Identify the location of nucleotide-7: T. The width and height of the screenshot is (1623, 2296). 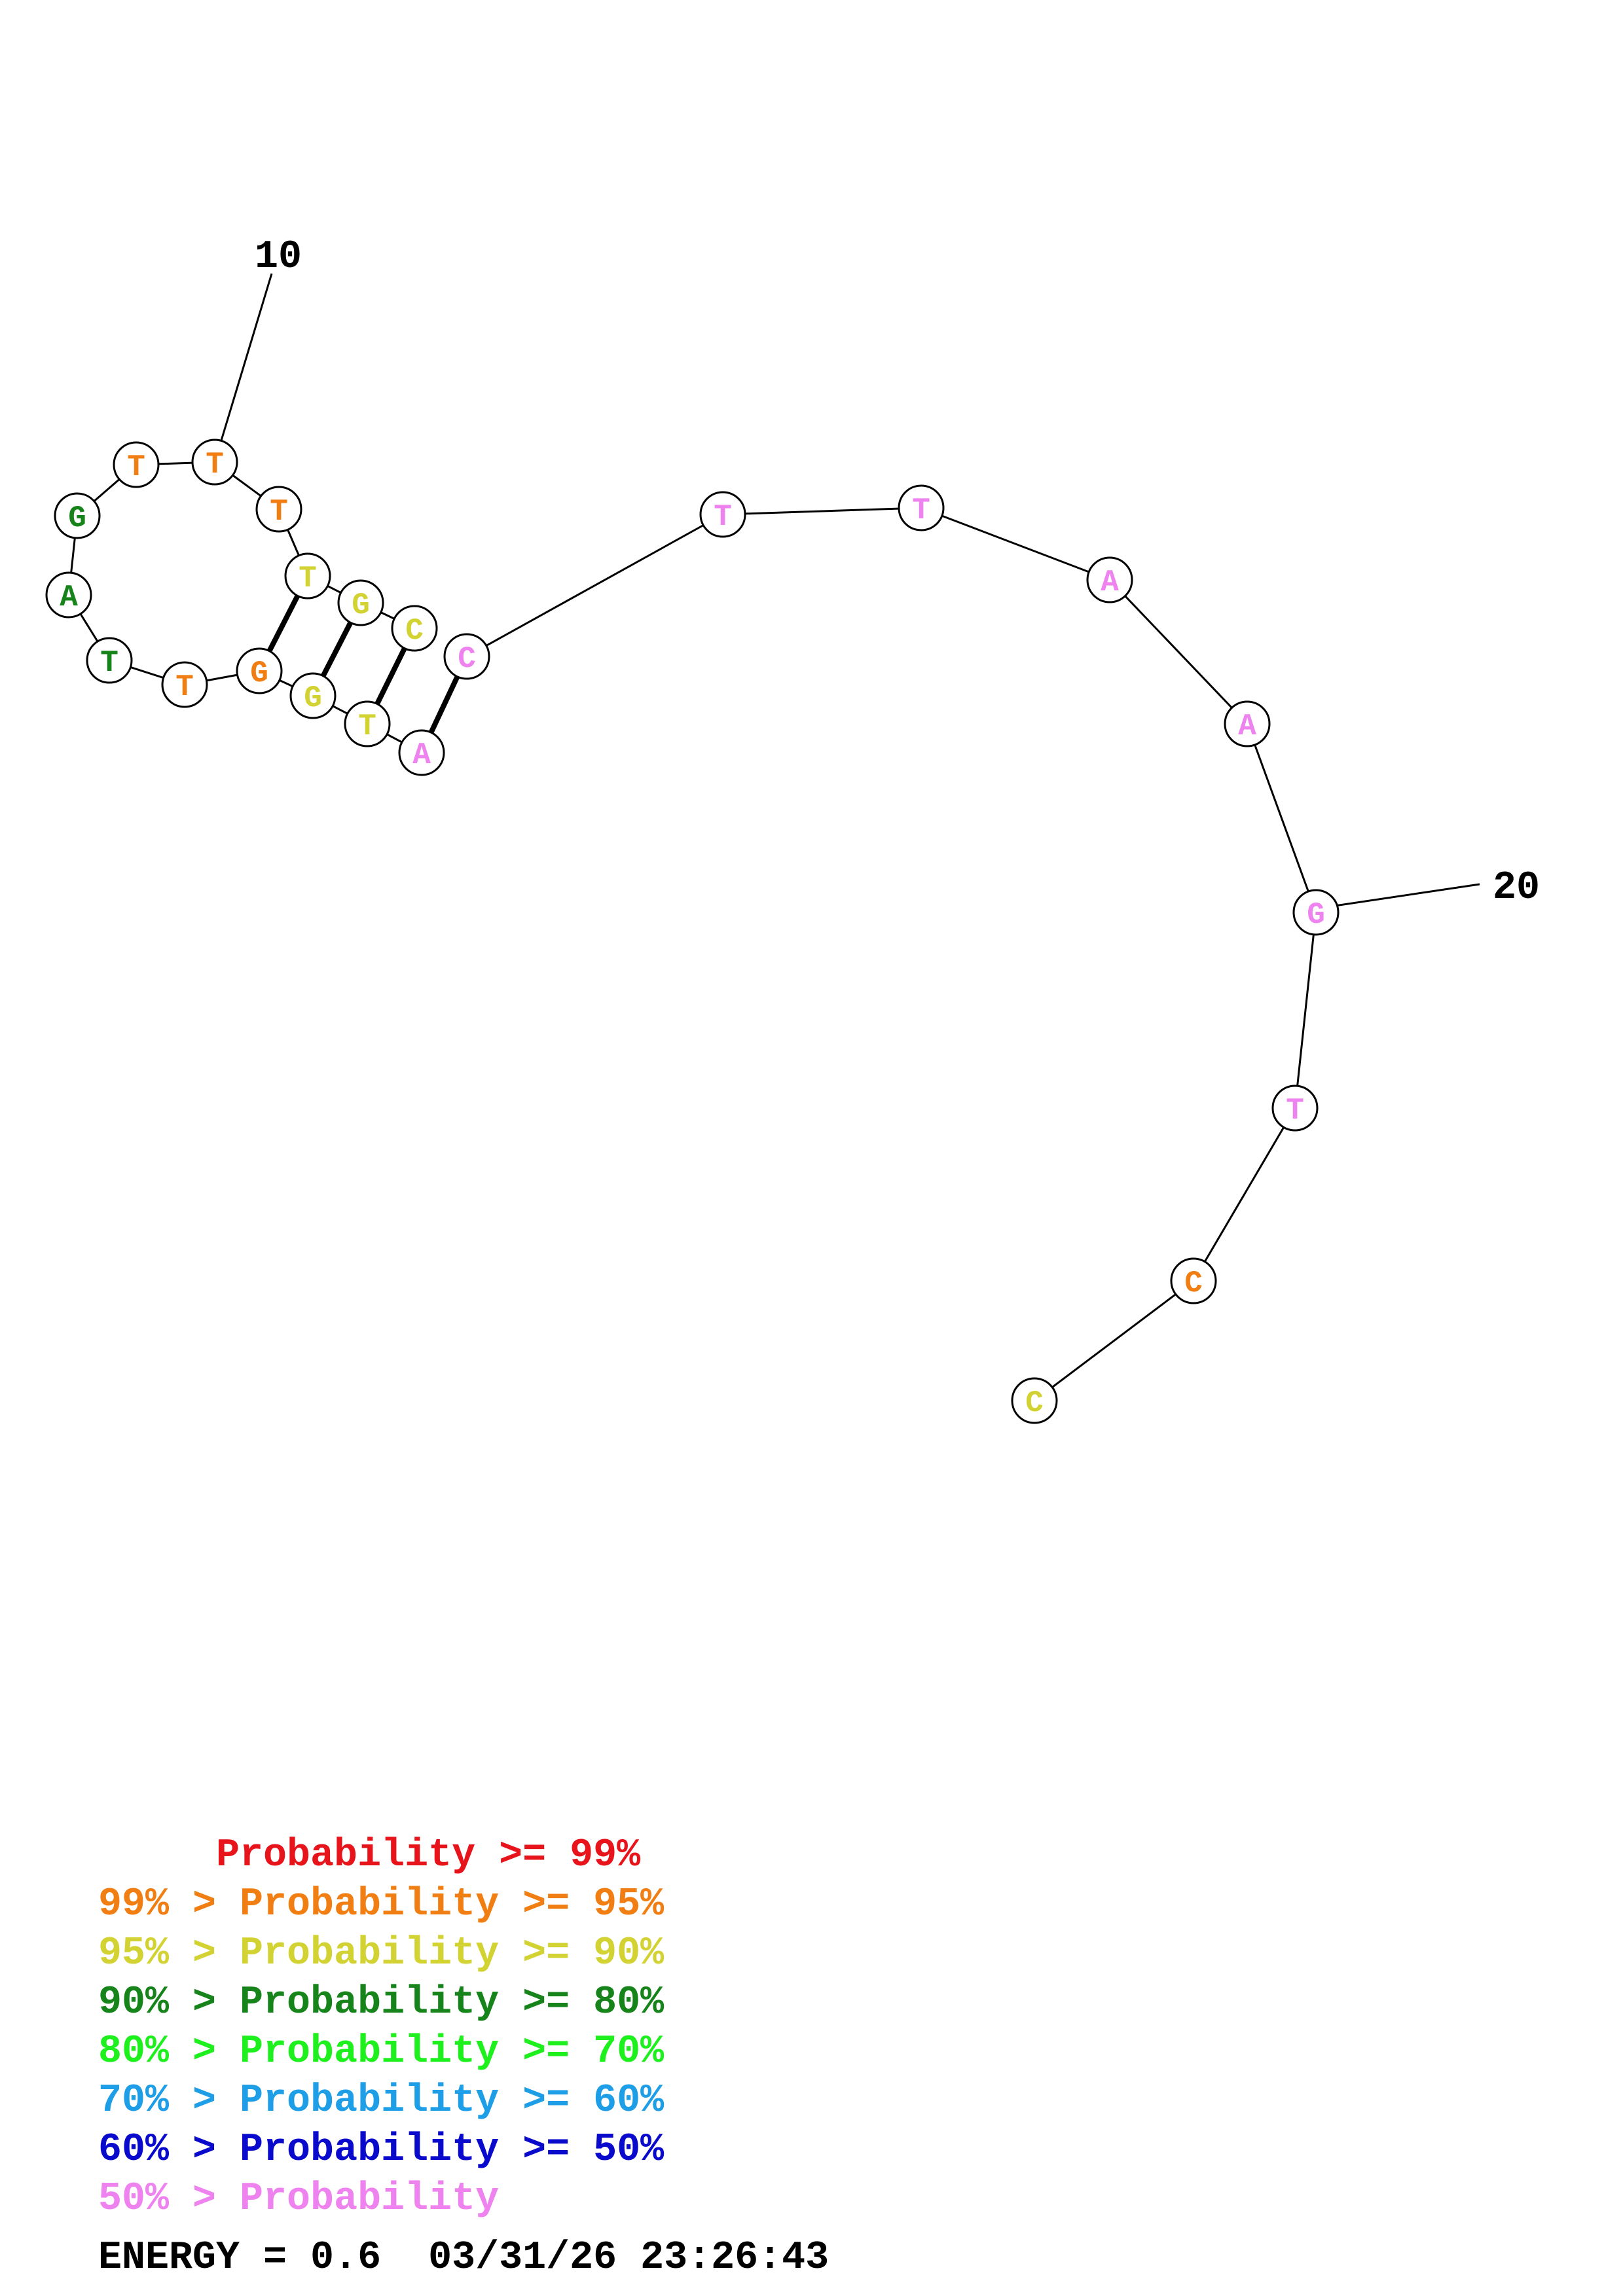
(921, 507).